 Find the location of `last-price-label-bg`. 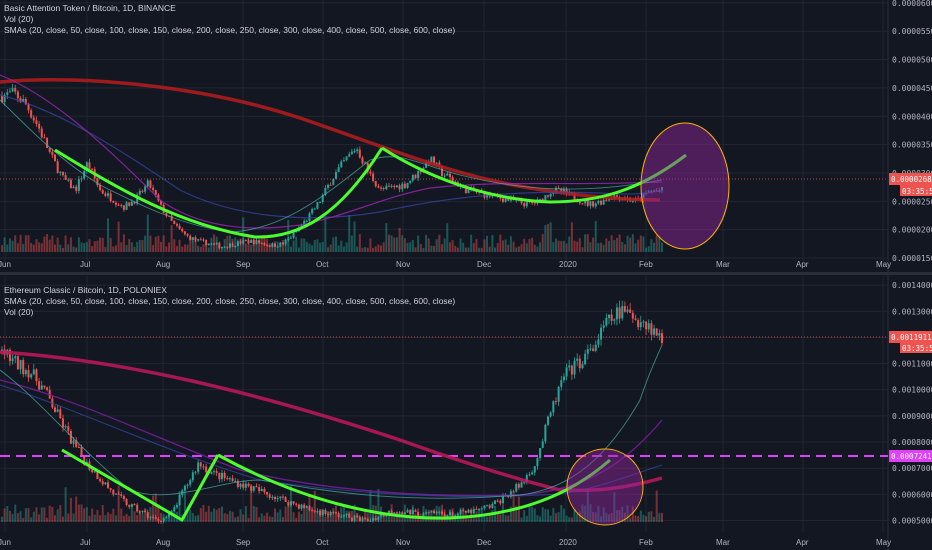

last-price-label-bg is located at coordinates (910, 337).